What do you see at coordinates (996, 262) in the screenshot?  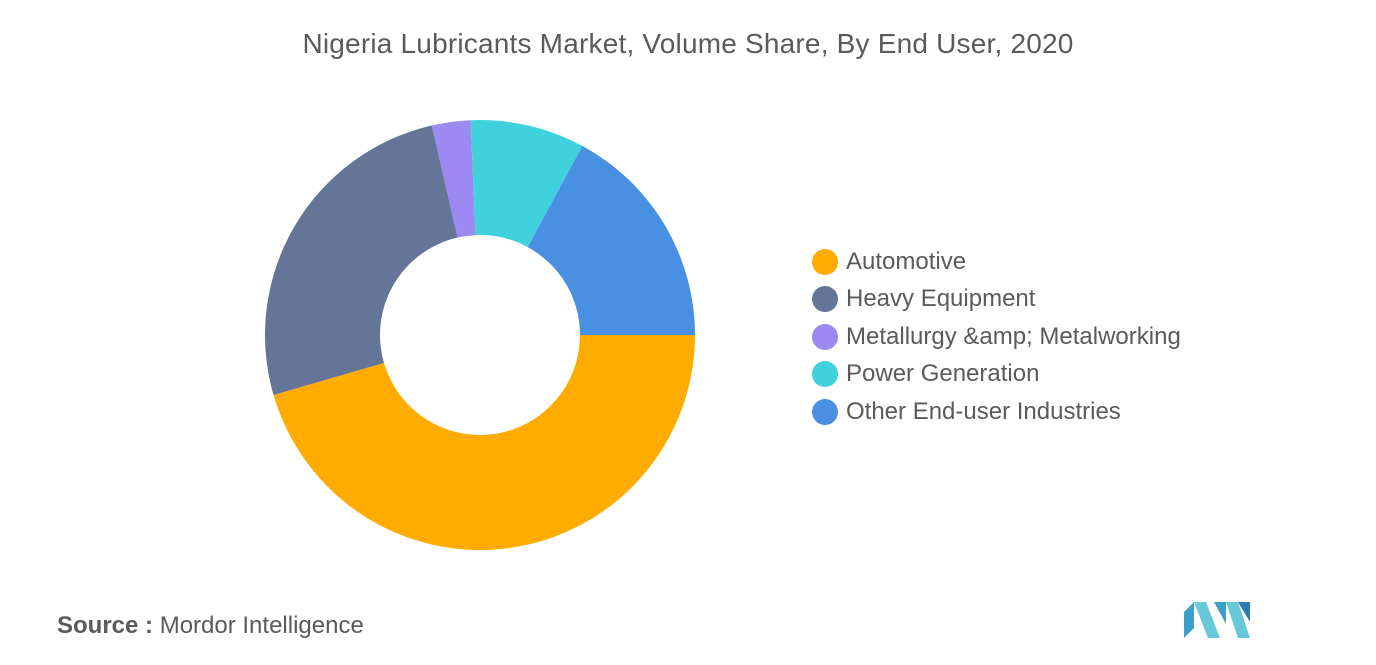 I see `legend-item-automotive: Automotive` at bounding box center [996, 262].